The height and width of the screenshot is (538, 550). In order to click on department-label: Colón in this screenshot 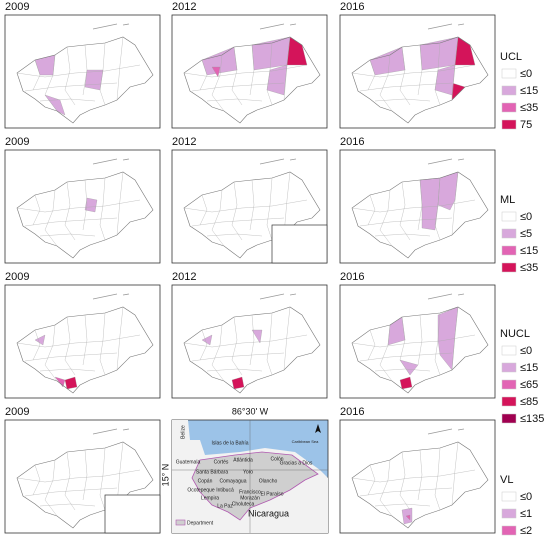, I will do `click(276, 459)`.